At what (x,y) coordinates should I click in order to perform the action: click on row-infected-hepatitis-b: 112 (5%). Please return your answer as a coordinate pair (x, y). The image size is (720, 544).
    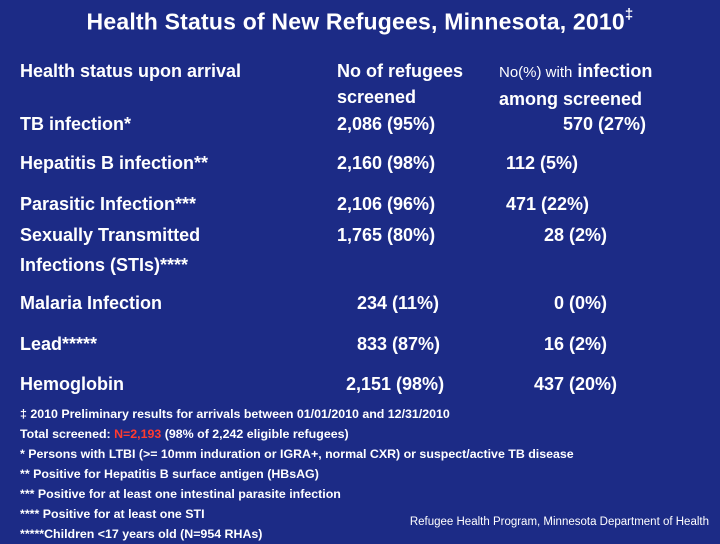
    Looking at the image, I should click on (542, 163).